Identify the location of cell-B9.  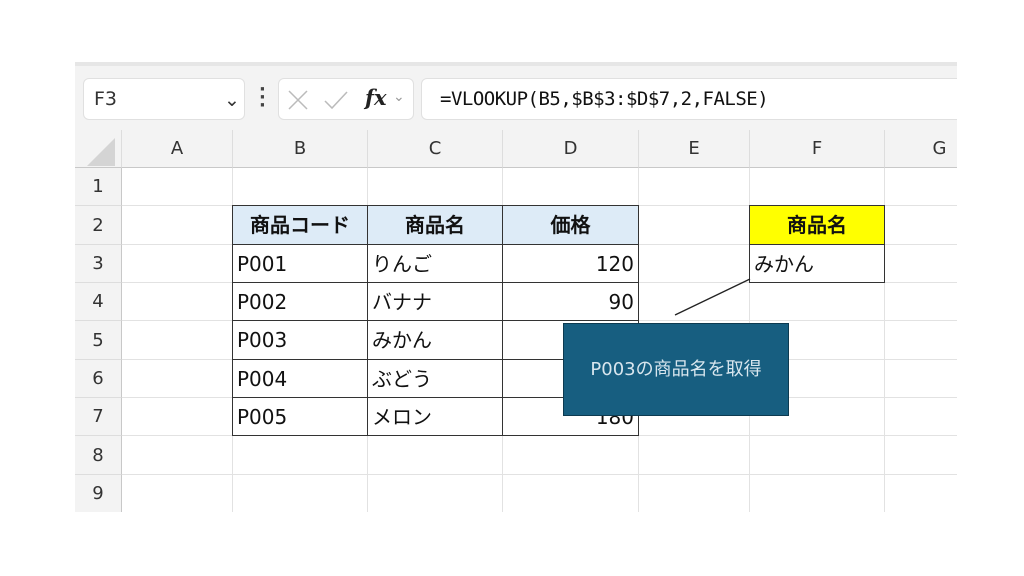
(300, 493).